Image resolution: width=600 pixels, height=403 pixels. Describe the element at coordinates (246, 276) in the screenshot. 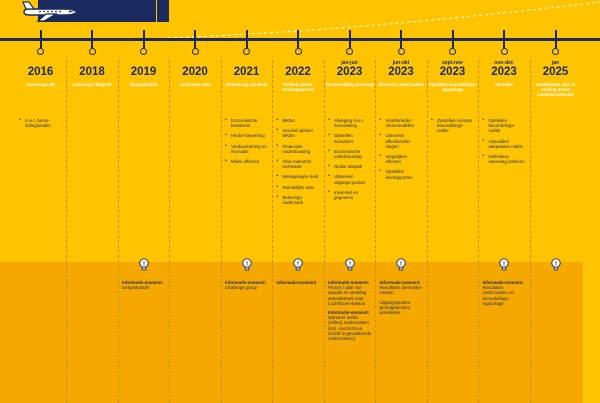

I see `information-moment: Informatie-moment: Challenge group` at that location.